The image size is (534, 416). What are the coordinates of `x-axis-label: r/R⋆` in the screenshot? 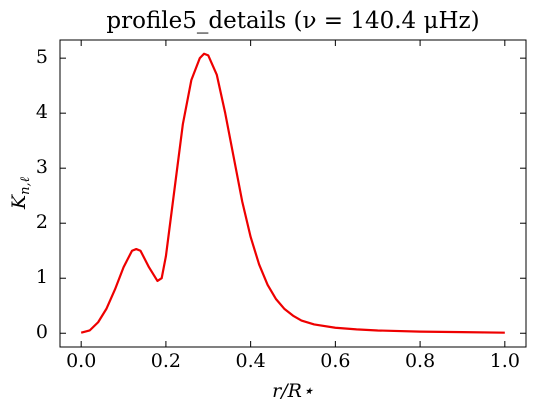 It's located at (293, 391).